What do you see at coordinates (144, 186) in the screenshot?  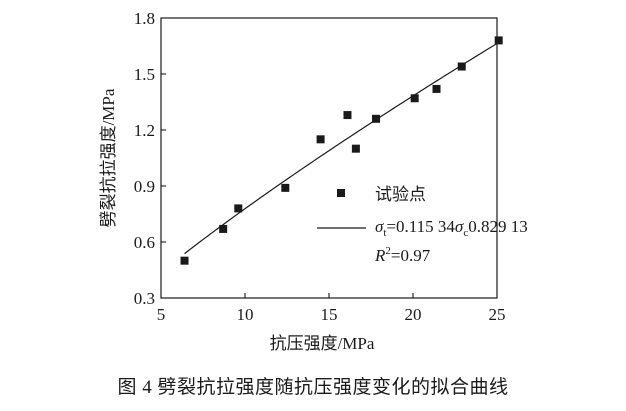 I see `y-tick-label: 0.9` at bounding box center [144, 186].